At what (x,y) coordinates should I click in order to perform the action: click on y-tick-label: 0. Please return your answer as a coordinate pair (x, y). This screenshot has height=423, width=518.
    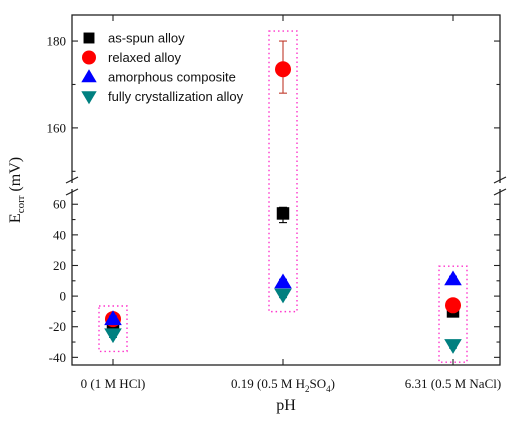
    Looking at the image, I should click on (63, 296).